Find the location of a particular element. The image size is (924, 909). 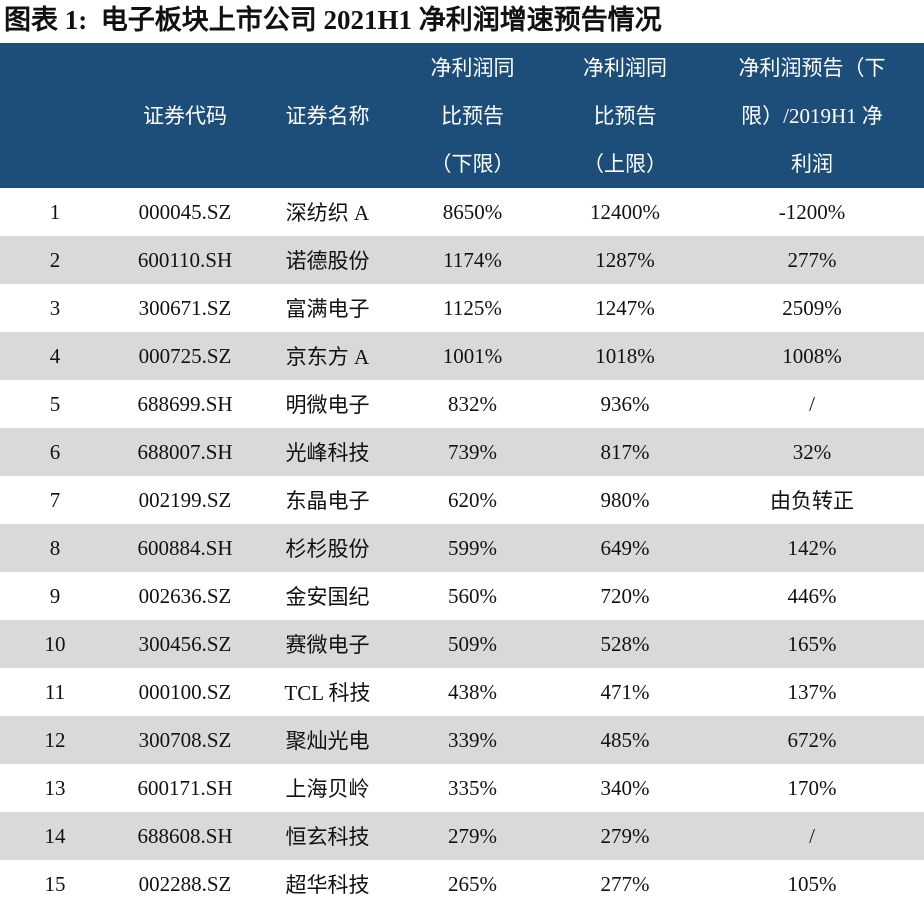

table-row: 9 002636.SZ 金安国纪 560% 720% 446% is located at coordinates (462, 596).